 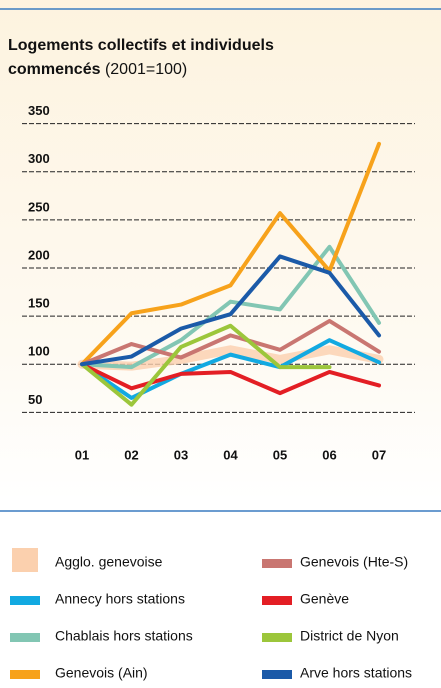 What do you see at coordinates (230, 454) in the screenshot?
I see `x-tick-label: 04` at bounding box center [230, 454].